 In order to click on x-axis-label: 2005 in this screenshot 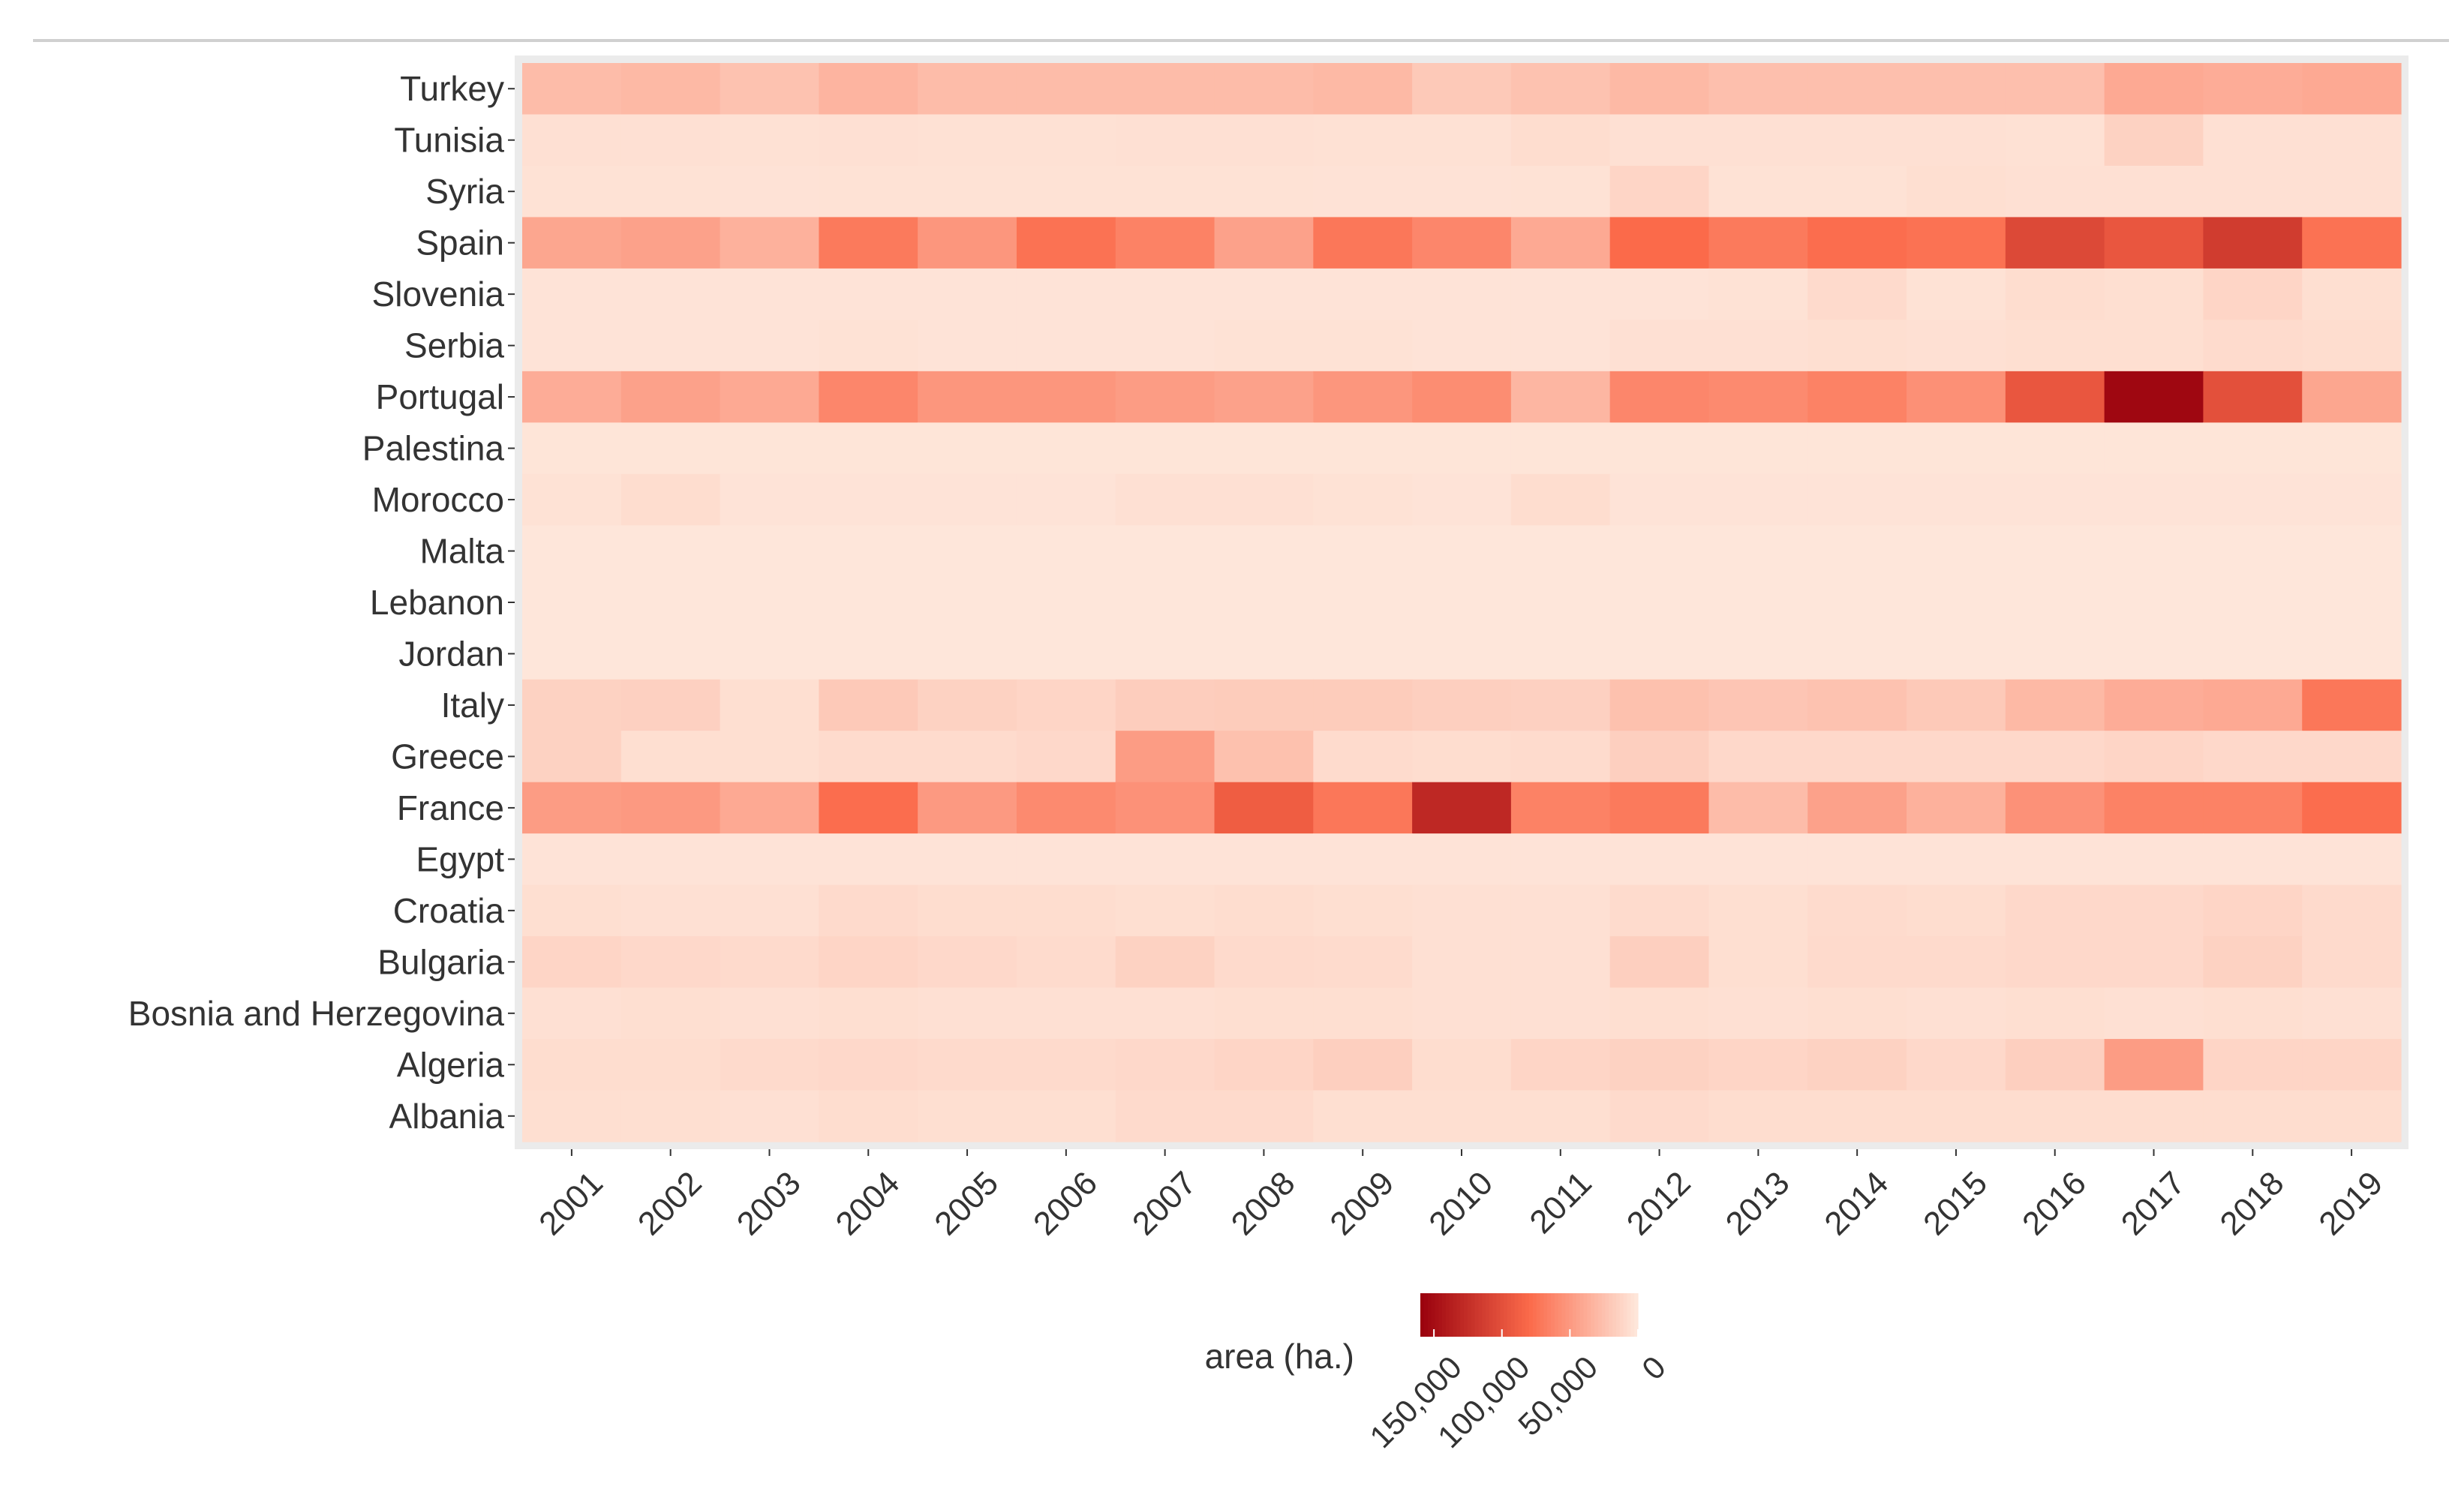, I will do `click(966, 1203)`.